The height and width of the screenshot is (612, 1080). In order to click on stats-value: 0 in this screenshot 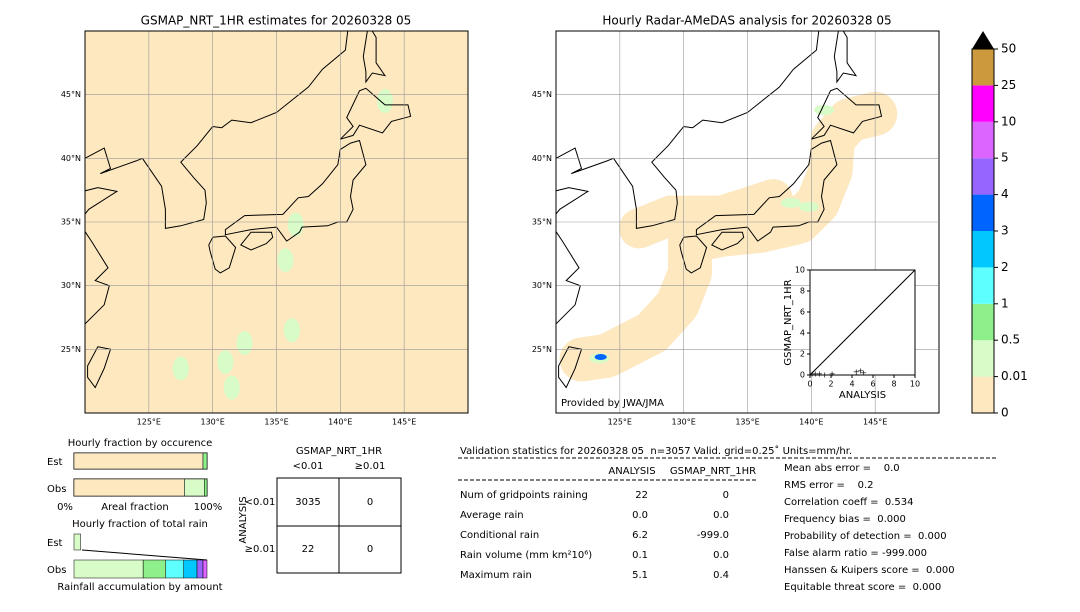, I will do `click(726, 495)`.